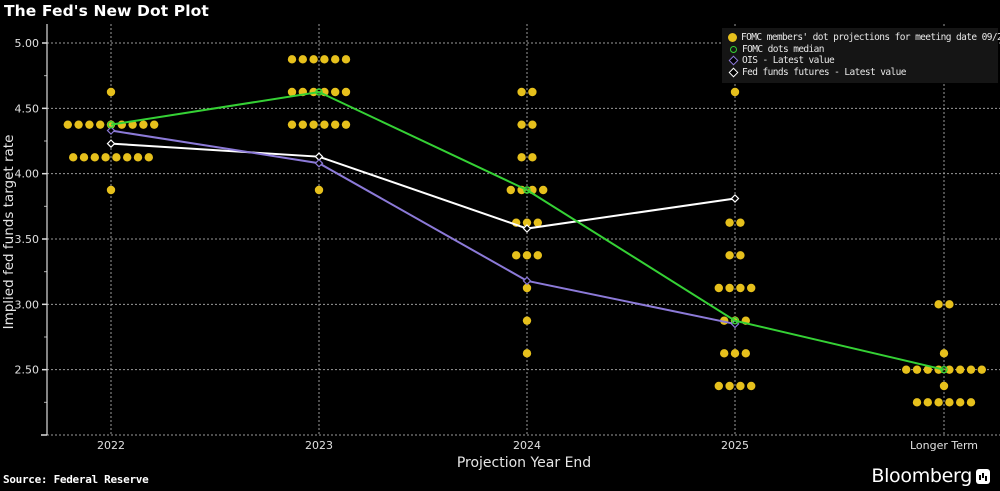  I want to click on y-tick-label: 4.00, so click(27, 174).